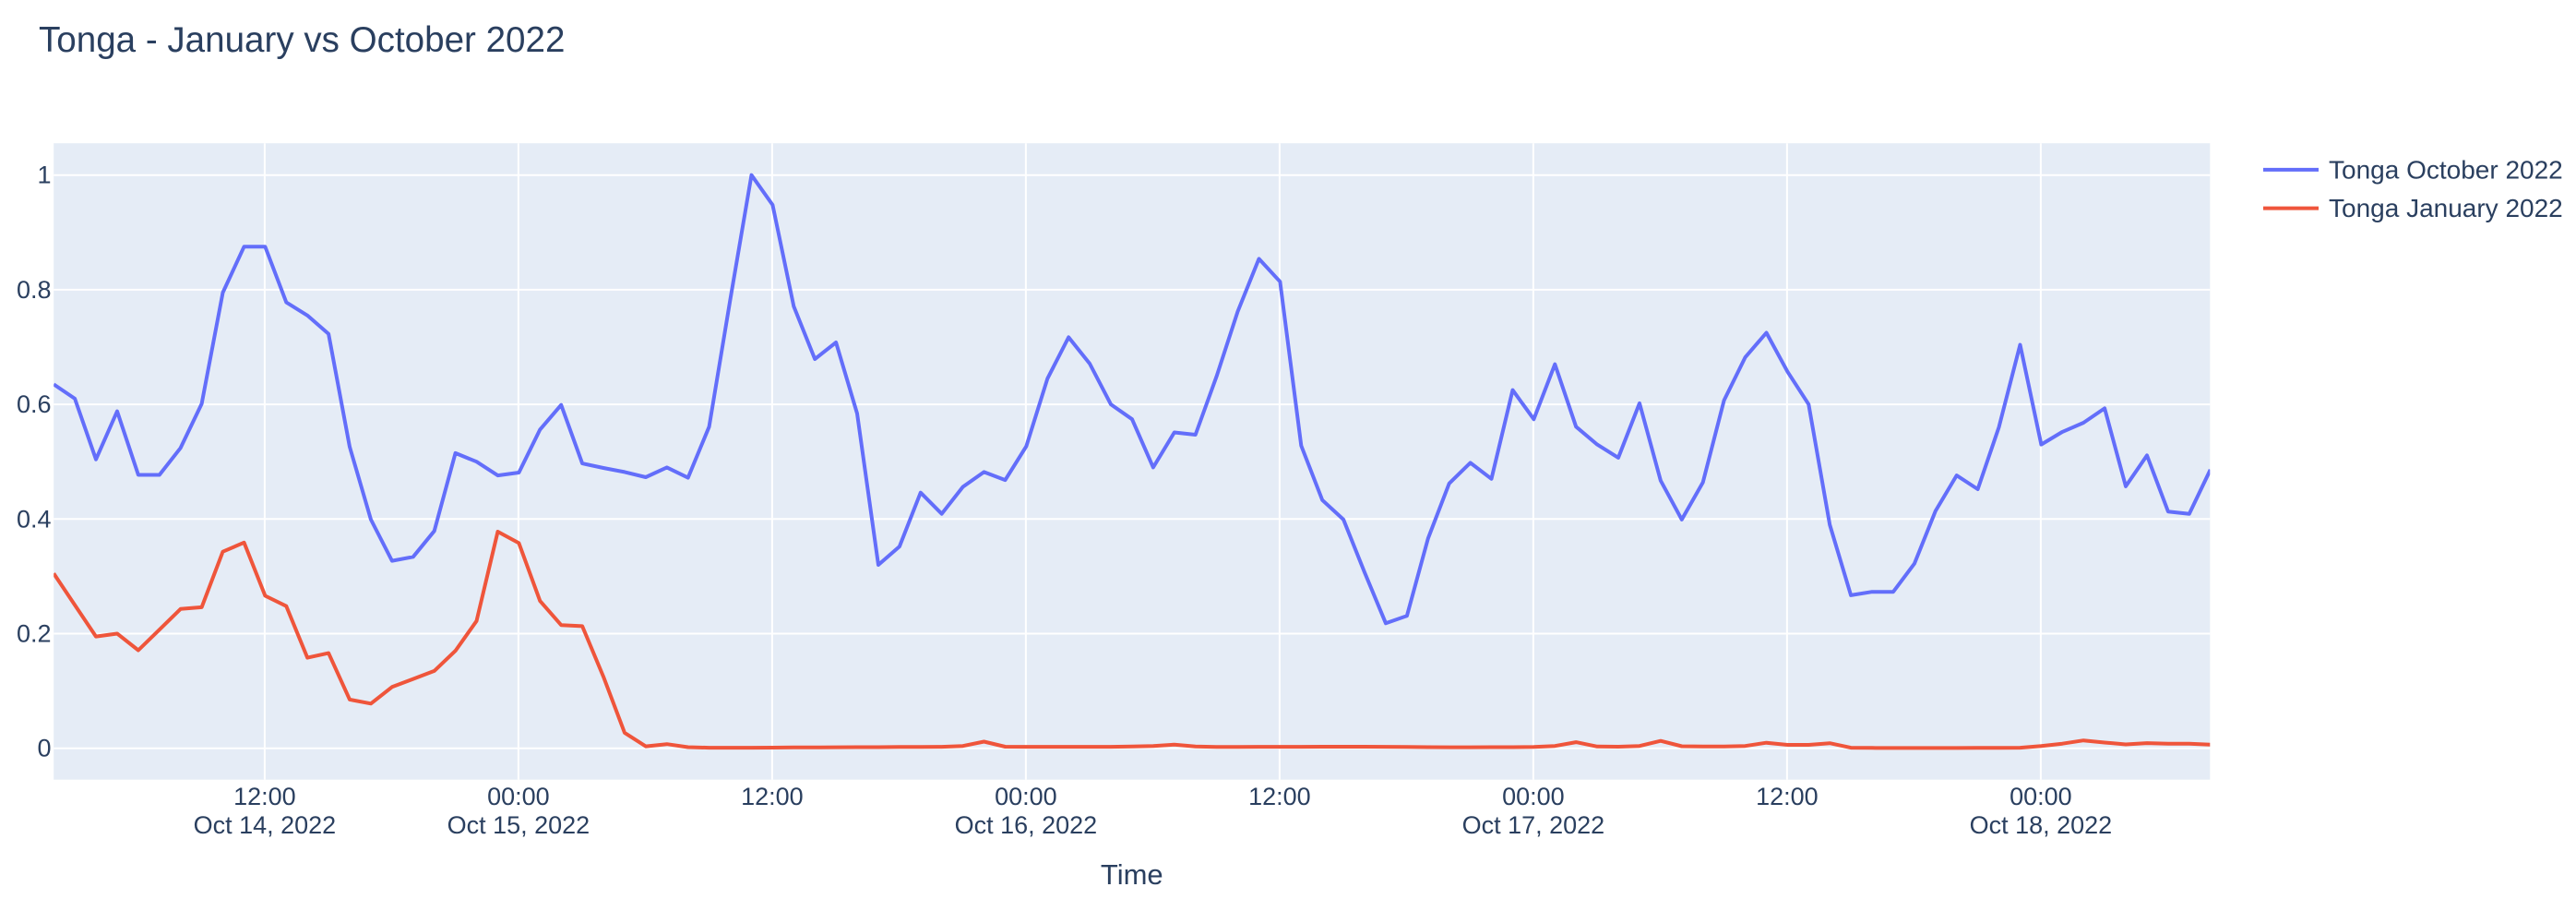 This screenshot has height=899, width=2576. Describe the element at coordinates (35, 634) in the screenshot. I see `svg-text: 0.2` at that location.